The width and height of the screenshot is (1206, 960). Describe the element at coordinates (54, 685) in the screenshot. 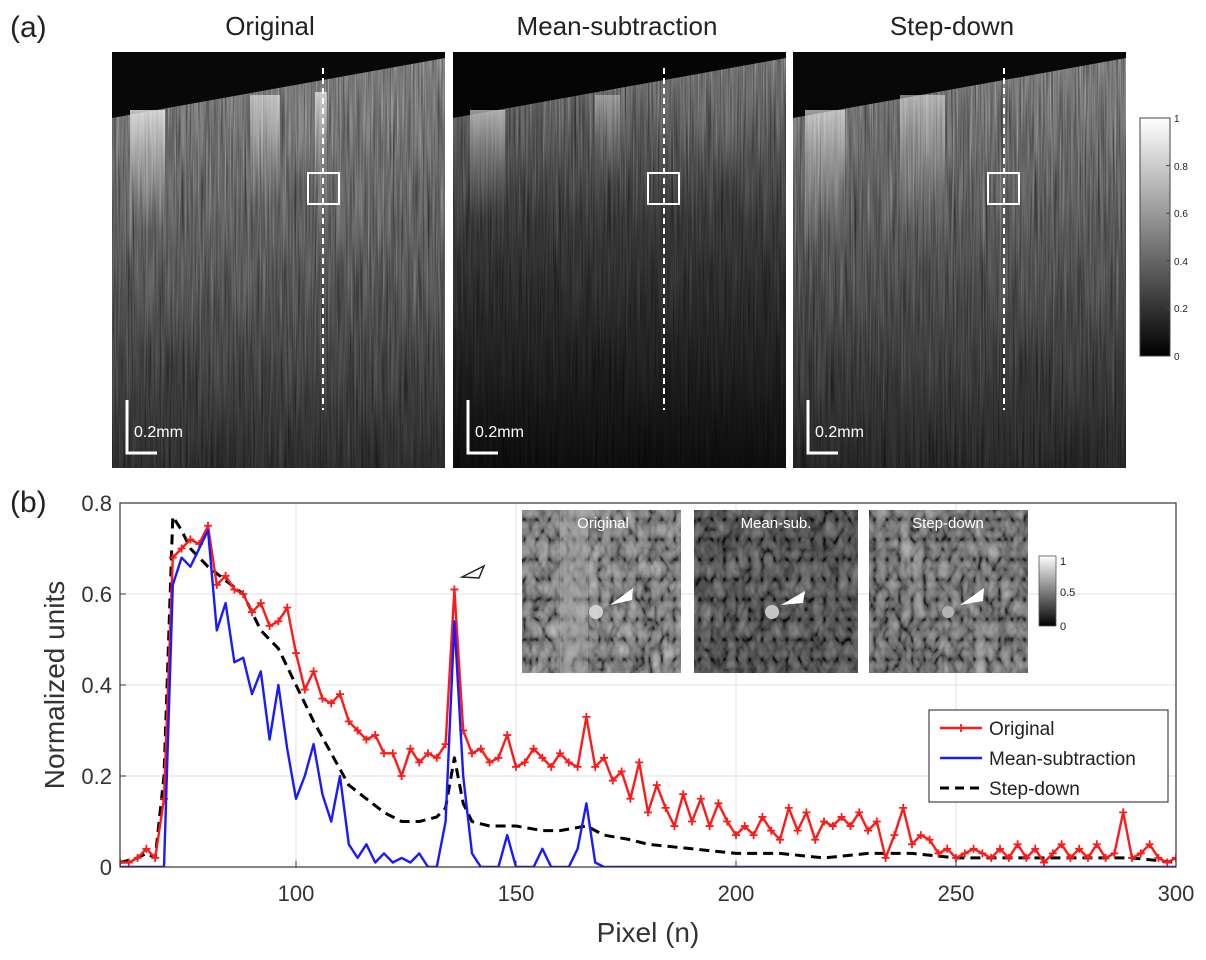

I see `y-axis-label: Normalized units` at that location.